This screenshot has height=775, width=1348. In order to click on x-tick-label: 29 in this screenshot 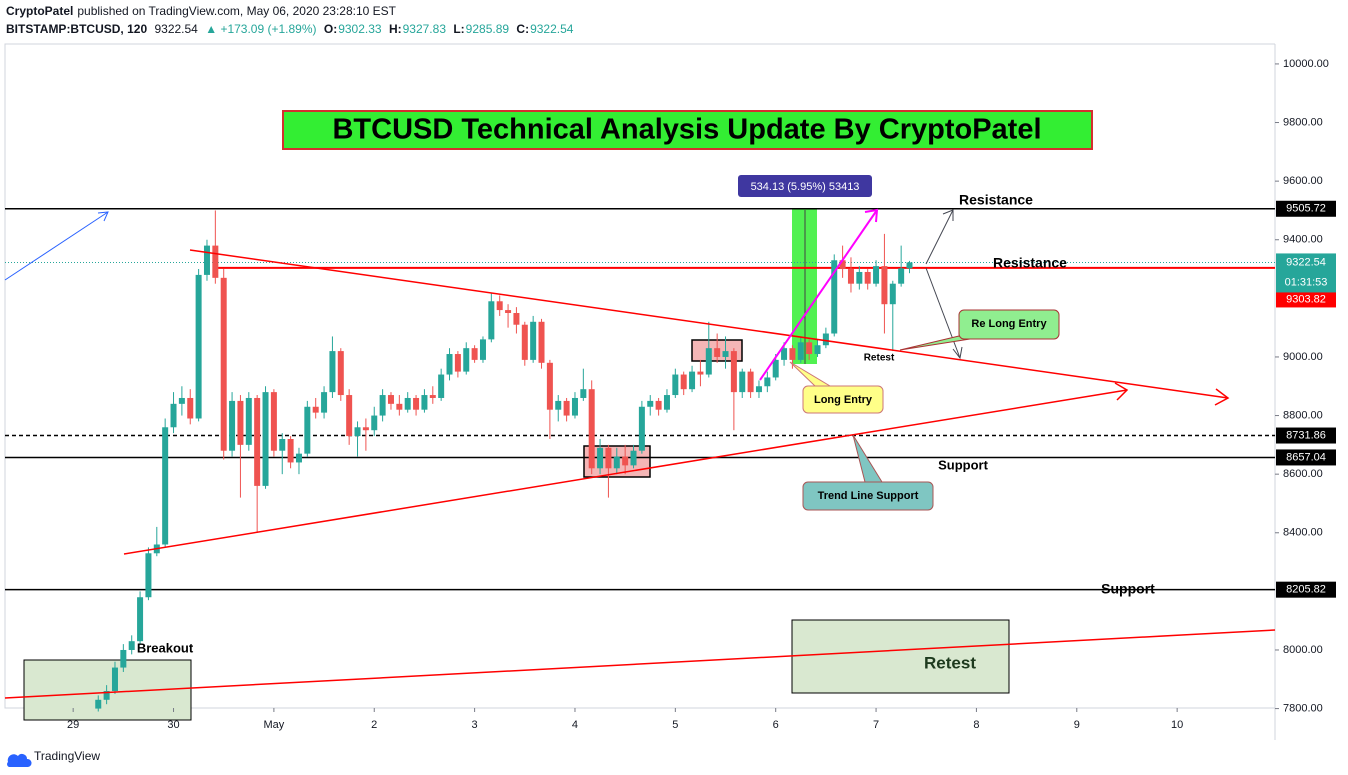, I will do `click(73, 725)`.